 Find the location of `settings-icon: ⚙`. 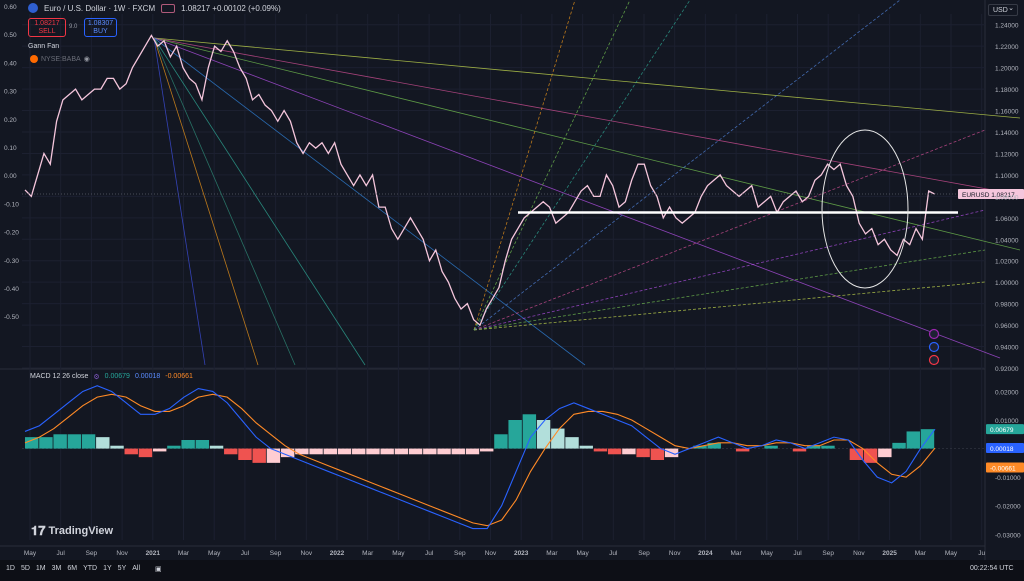

settings-icon: ⚙ is located at coordinates (96, 377).